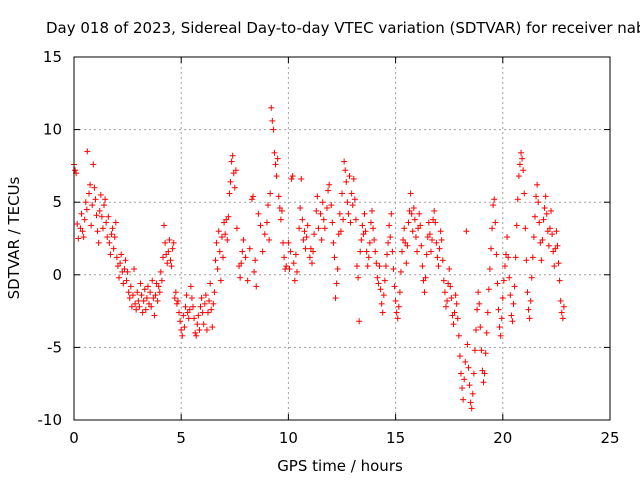  Describe the element at coordinates (609, 438) in the screenshot. I see `x-tick-label: 25` at that location.